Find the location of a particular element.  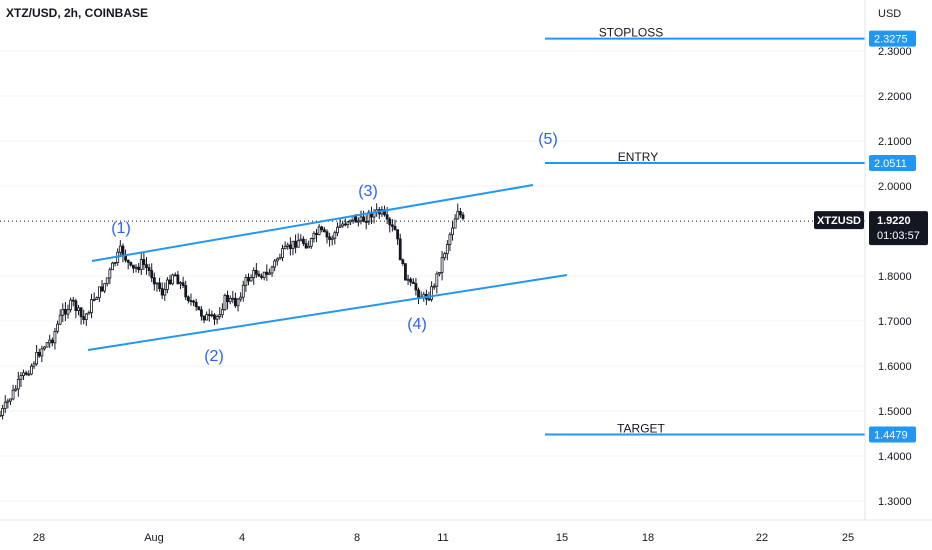

price-tick-label: 1.5000 is located at coordinates (895, 412).